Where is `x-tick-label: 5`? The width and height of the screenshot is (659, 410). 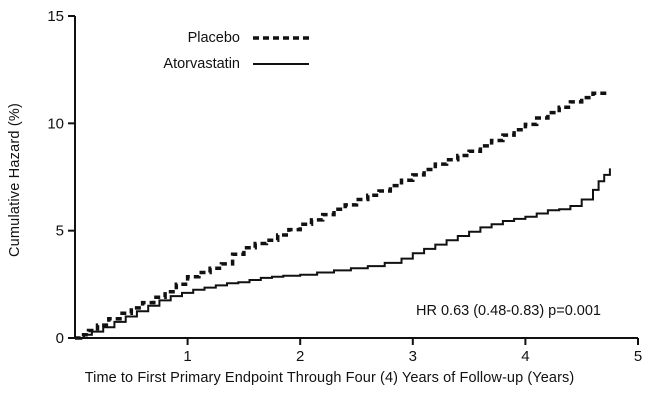
x-tick-label: 5 is located at coordinates (638, 356).